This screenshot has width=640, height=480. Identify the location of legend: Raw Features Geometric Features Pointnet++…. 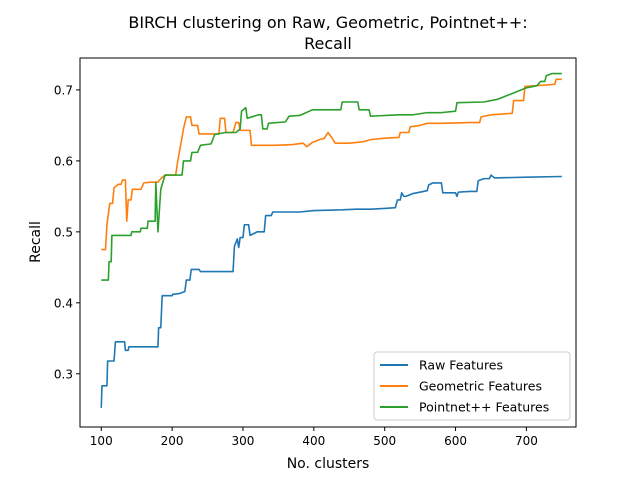
(472, 386).